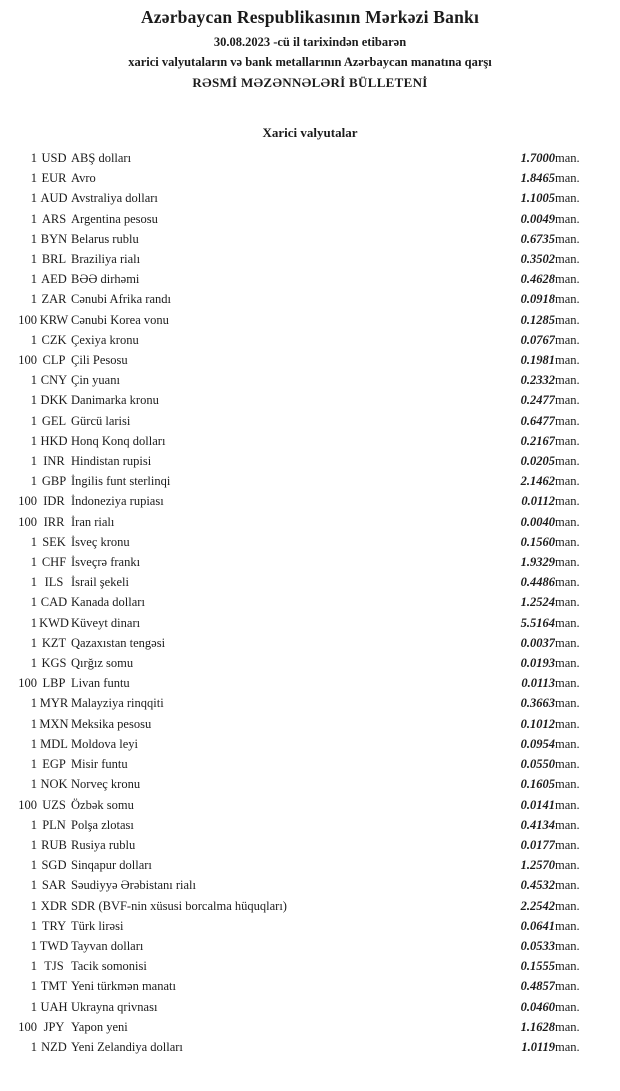  I want to click on rate-value-cell: 0.0954, so click(537, 743).